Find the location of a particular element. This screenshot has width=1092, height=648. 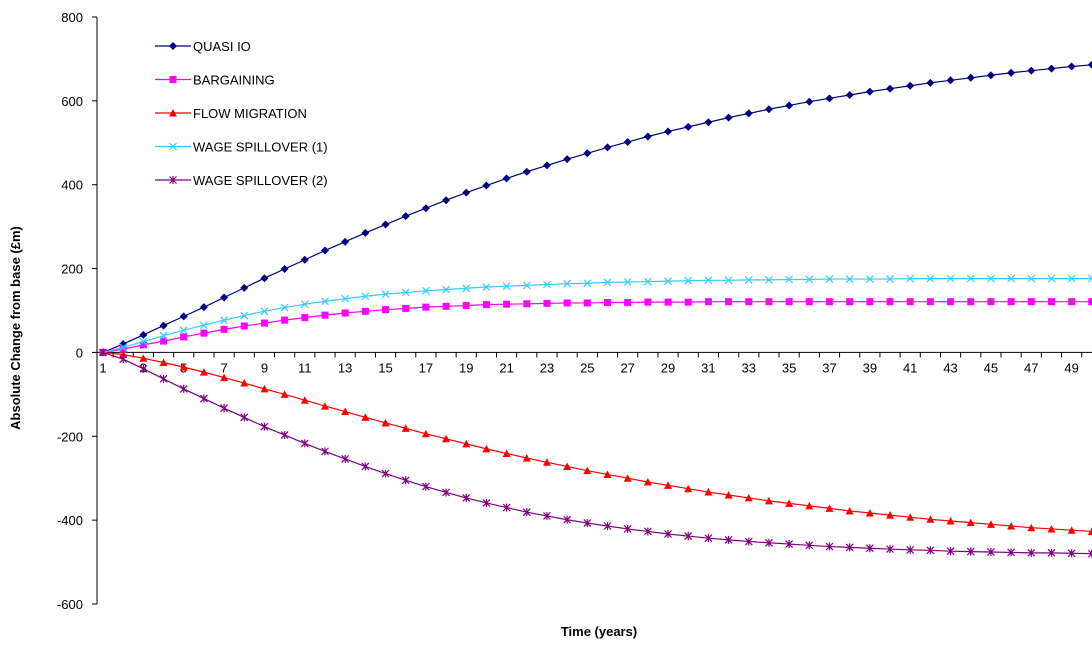

x-tick-label: 31 is located at coordinates (708, 367).